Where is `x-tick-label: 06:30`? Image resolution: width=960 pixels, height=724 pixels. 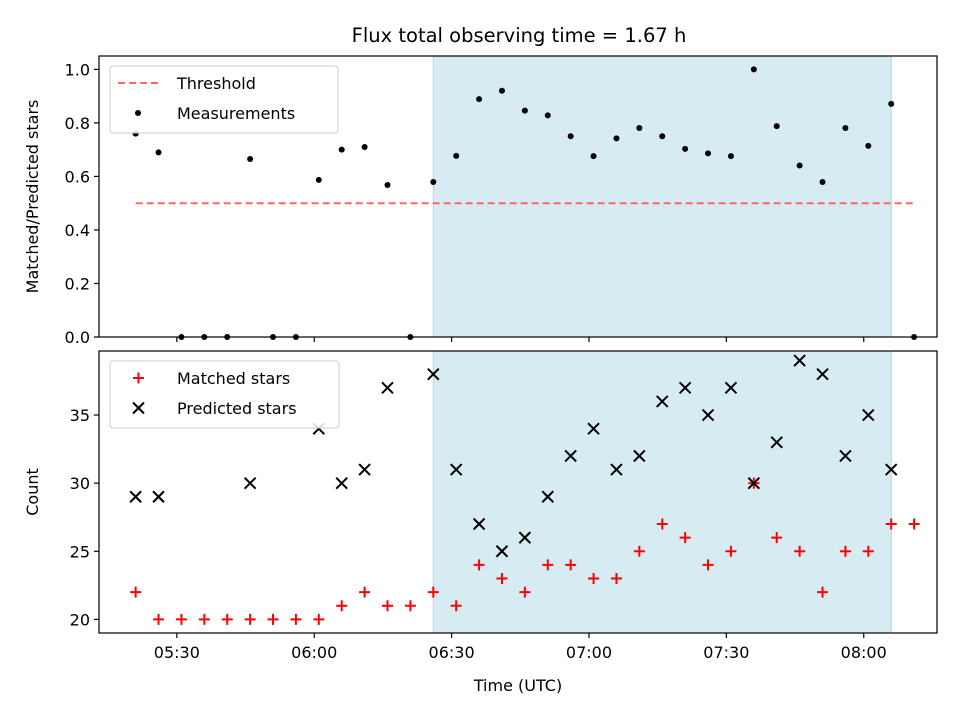
x-tick-label: 06:30 is located at coordinates (452, 652).